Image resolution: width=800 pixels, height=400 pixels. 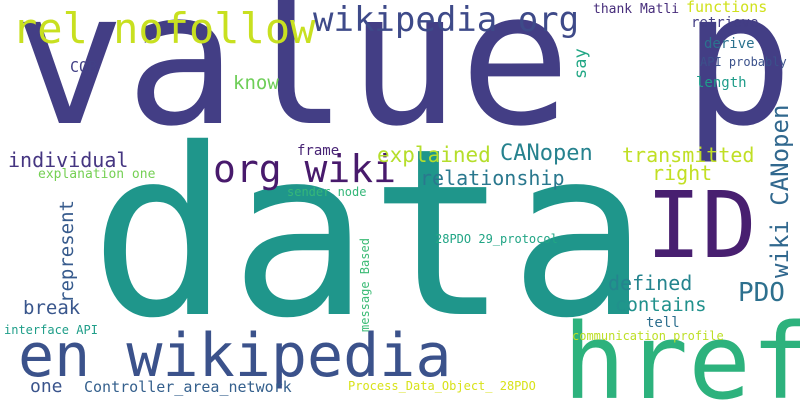 What do you see at coordinates (446, 20) in the screenshot?
I see `cloud-word-wikipedia-org: wikipedia org` at bounding box center [446, 20].